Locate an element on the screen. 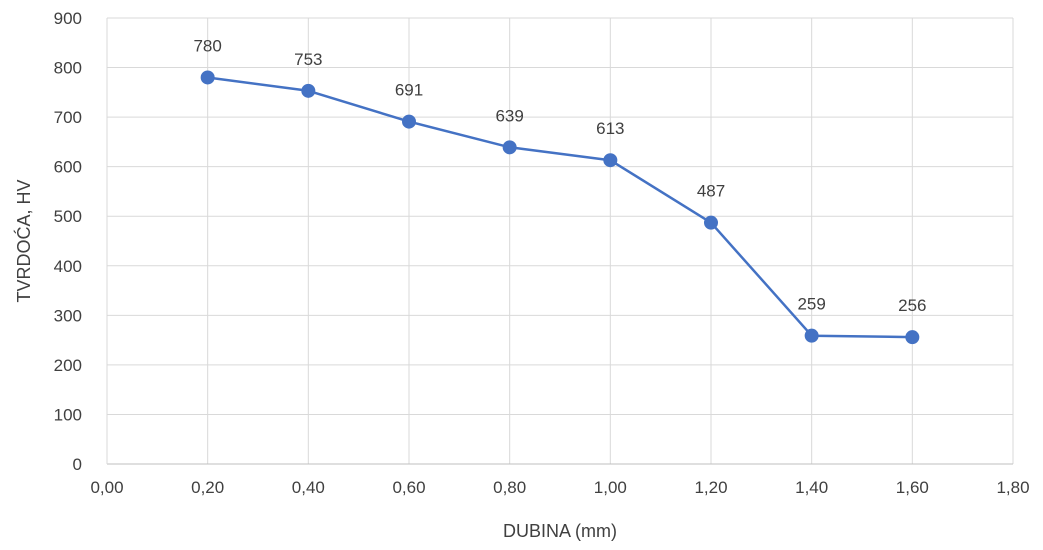 This screenshot has height=550, width=1043. y-tick-label: 500 is located at coordinates (68, 216).